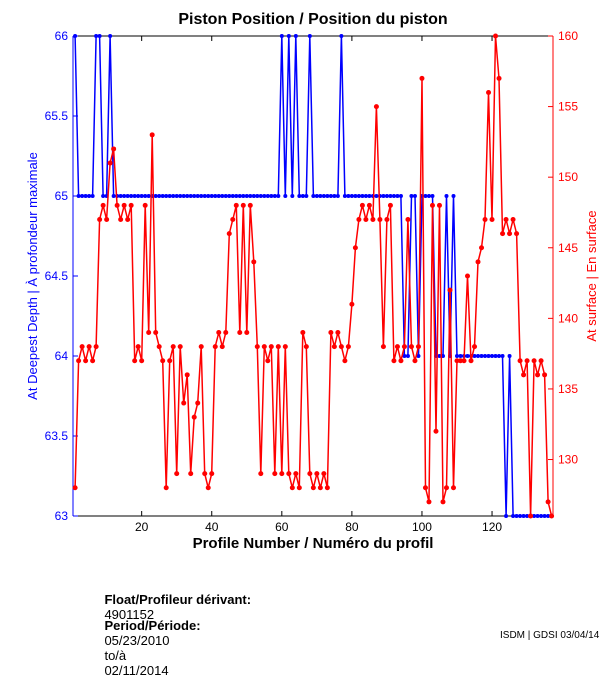 The width and height of the screenshot is (611, 693). I want to click on chart-title: Piston Position / Position du piston, so click(312, 19).